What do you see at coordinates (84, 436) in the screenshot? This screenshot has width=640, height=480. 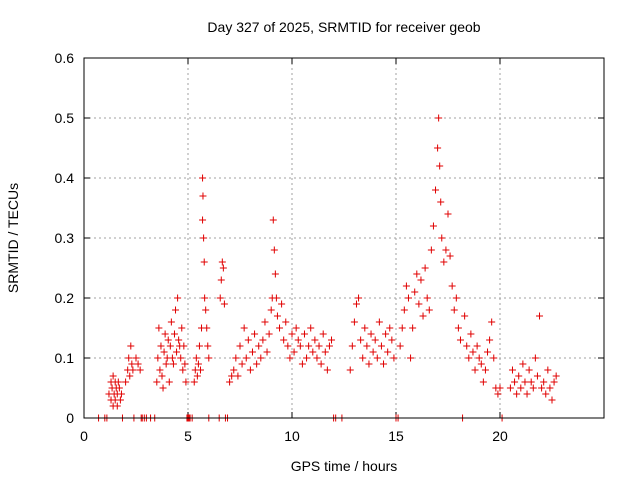 I see `x-tick-label: 0` at bounding box center [84, 436].